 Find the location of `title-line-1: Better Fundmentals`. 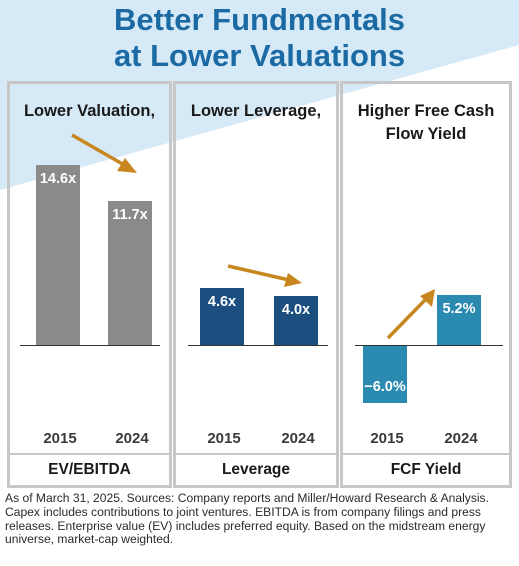

title-line-1: Better Fundmentals is located at coordinates (259, 19).